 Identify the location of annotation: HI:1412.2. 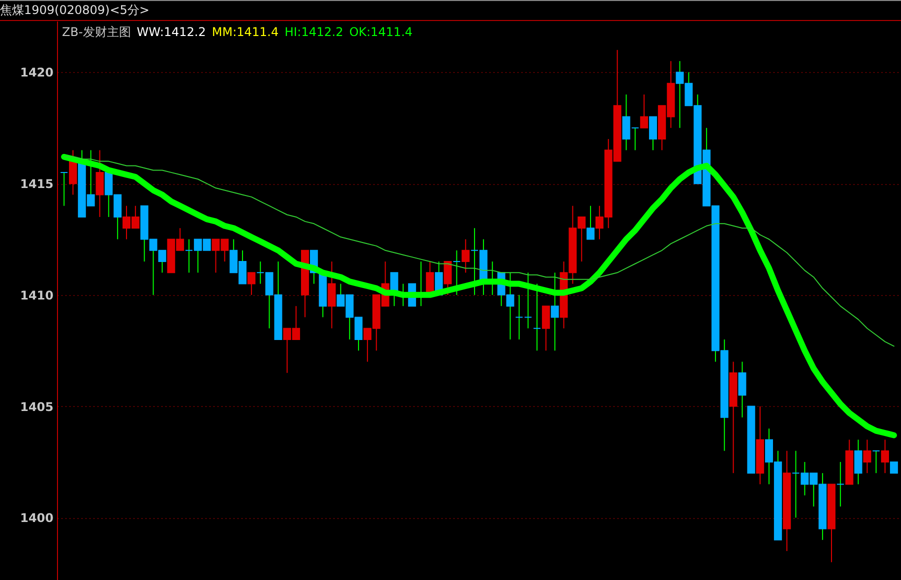
(314, 32).